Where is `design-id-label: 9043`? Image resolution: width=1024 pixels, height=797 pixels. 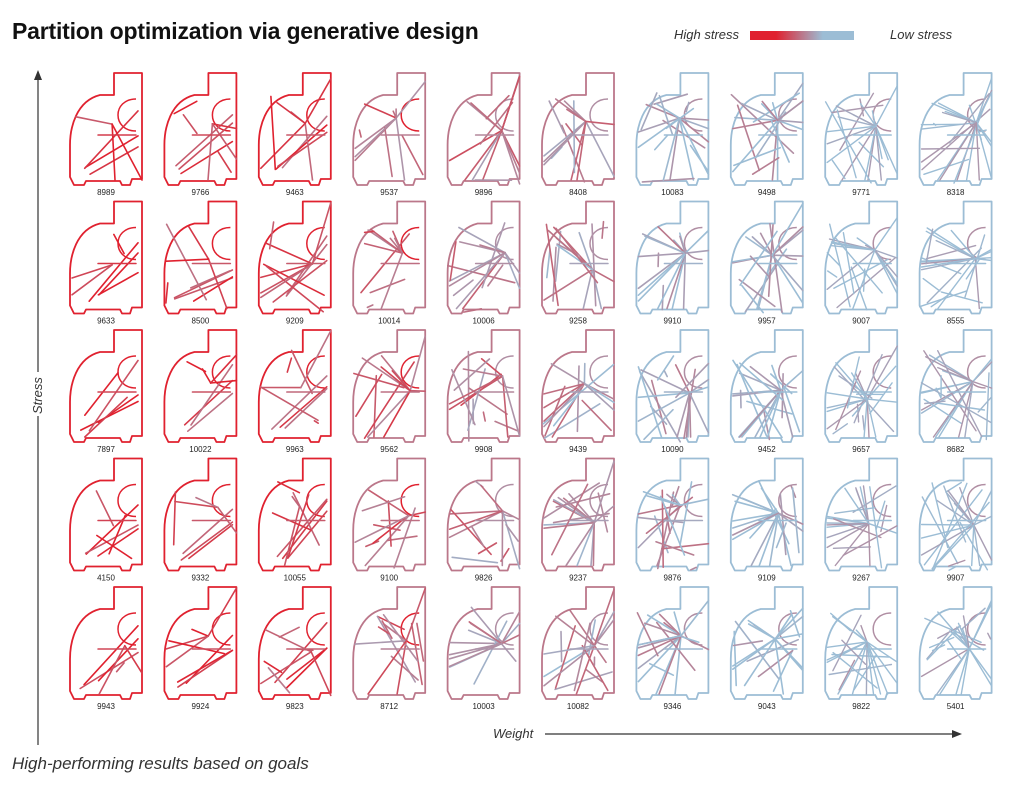 design-id-label: 9043 is located at coordinates (767, 706).